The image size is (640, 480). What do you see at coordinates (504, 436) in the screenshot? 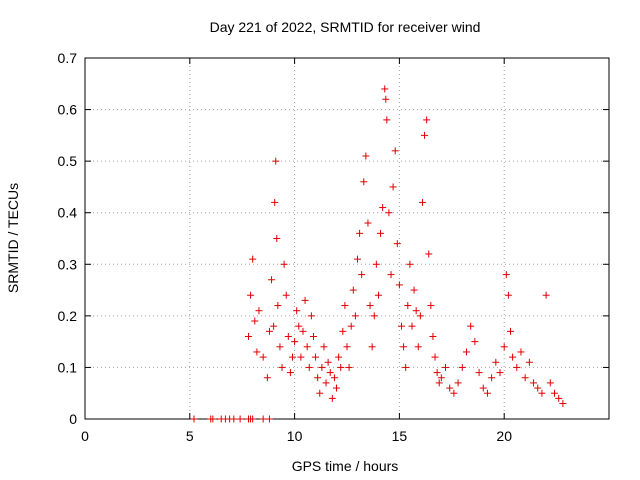
I see `x-tick-label: 20` at bounding box center [504, 436].